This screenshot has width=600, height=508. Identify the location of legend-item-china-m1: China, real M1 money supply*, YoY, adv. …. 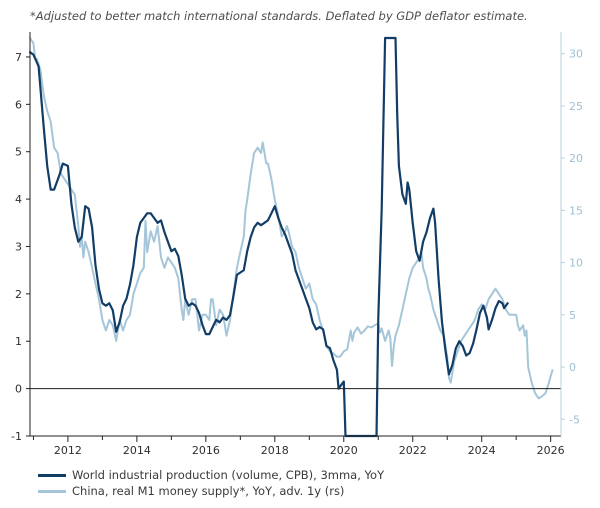
(211, 491).